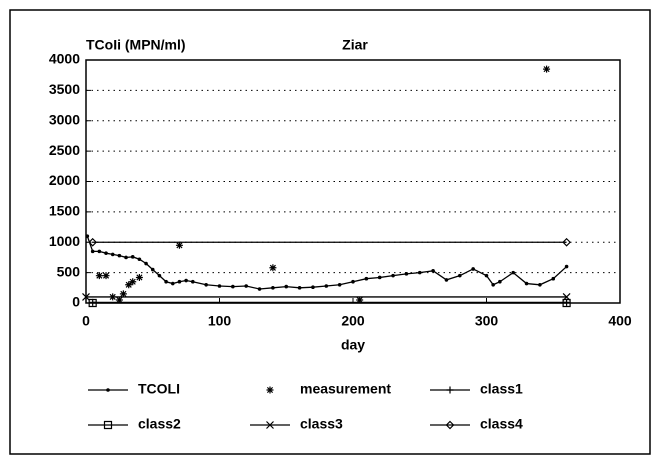 The image size is (661, 460). Describe the element at coordinates (620, 321) in the screenshot. I see `x-tick-label: 400` at that location.